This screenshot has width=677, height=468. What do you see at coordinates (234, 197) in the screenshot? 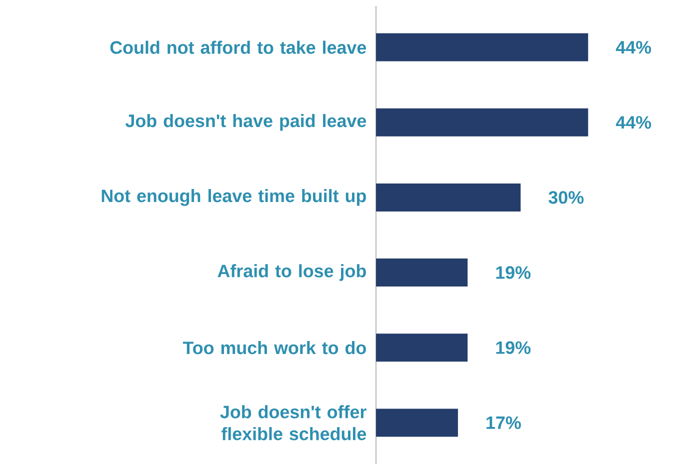
I see `y-tick-label: Not enough leave time built up` at bounding box center [234, 197].